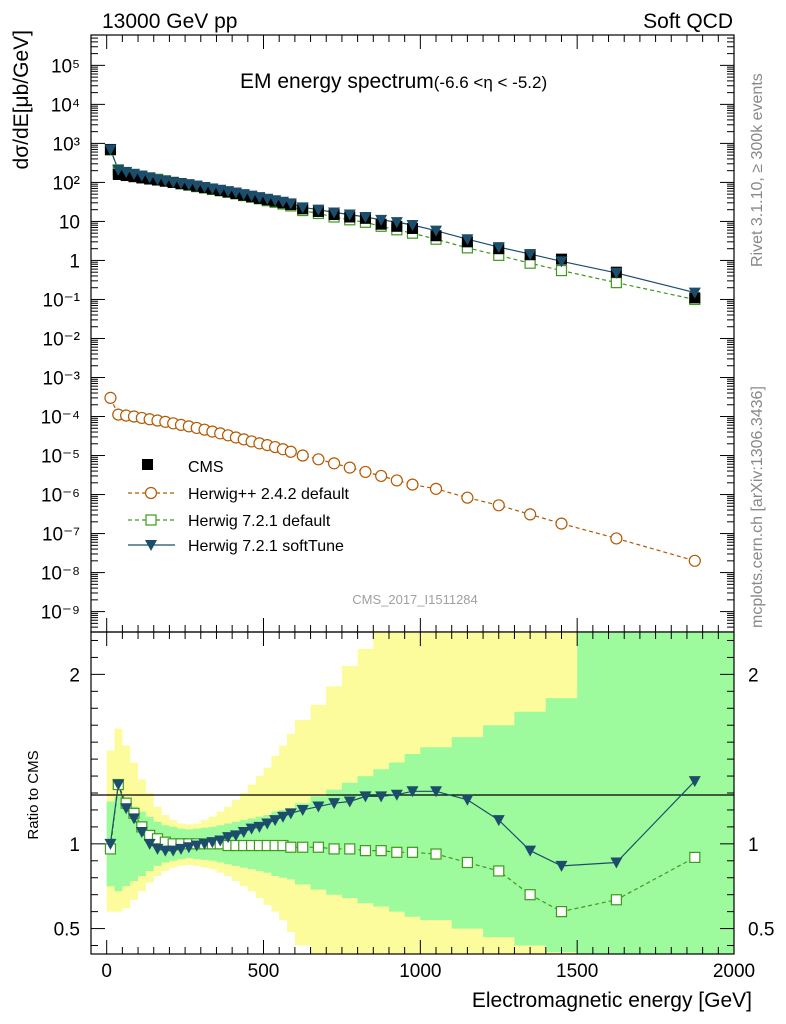  Describe the element at coordinates (757, 507) in the screenshot. I see `mcplots-label: mcplots.cern.ch [arXiv:1306.3436]` at that location.